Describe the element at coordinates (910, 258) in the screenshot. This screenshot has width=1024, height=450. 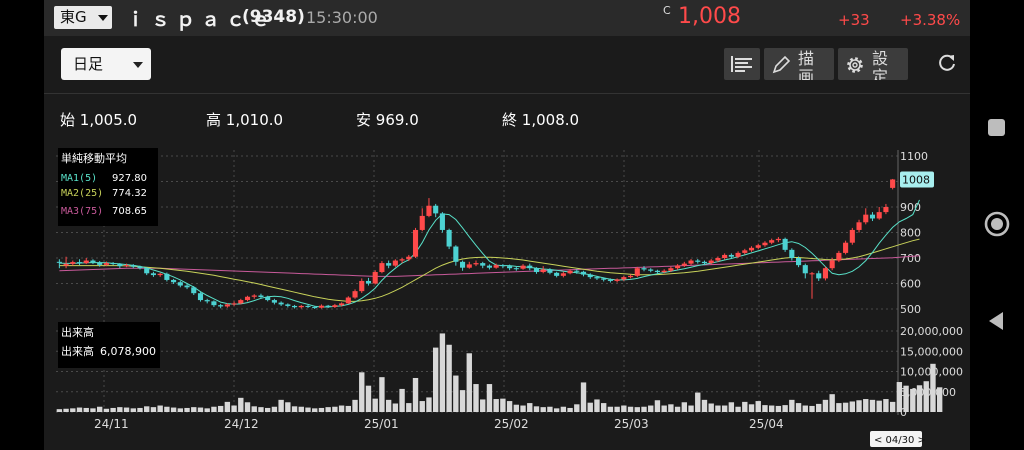
I see `price-tick-label: 700` at that location.